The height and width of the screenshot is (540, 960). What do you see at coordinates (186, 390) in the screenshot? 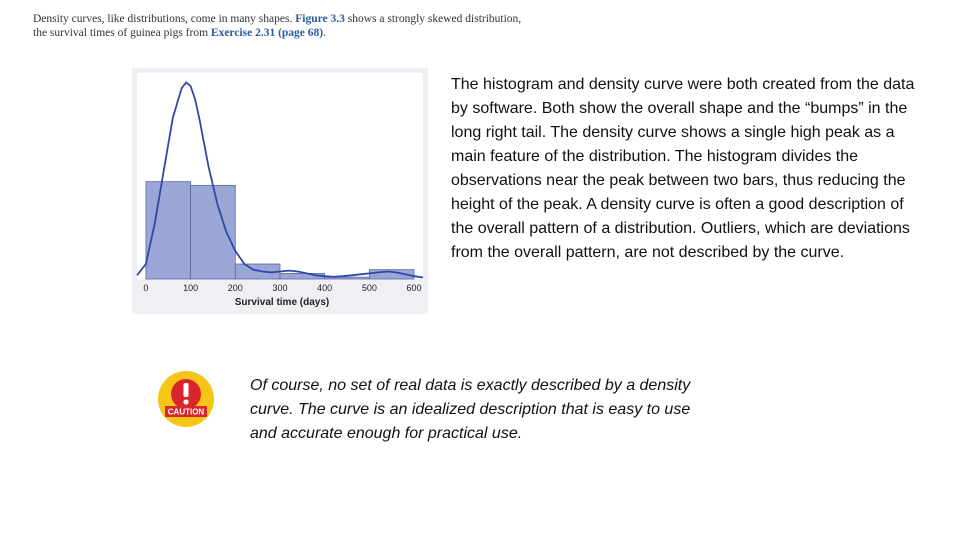
I see `exclamation-bar` at bounding box center [186, 390].